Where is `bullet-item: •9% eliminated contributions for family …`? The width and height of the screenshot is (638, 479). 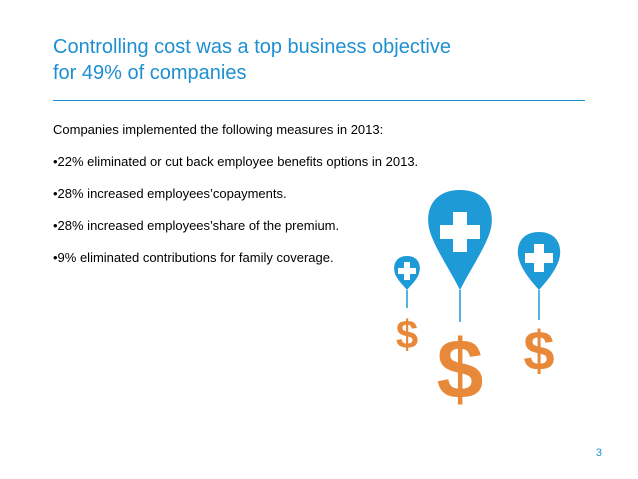
bullet-item: •9% eliminated contributions for family … is located at coordinates (193, 257).